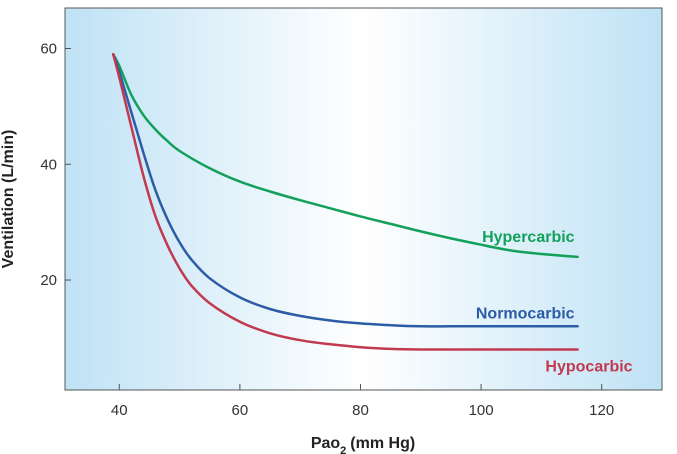 The width and height of the screenshot is (677, 454). Describe the element at coordinates (8, 199) in the screenshot. I see `y-axis-title: Ventilation (L/min)` at that location.